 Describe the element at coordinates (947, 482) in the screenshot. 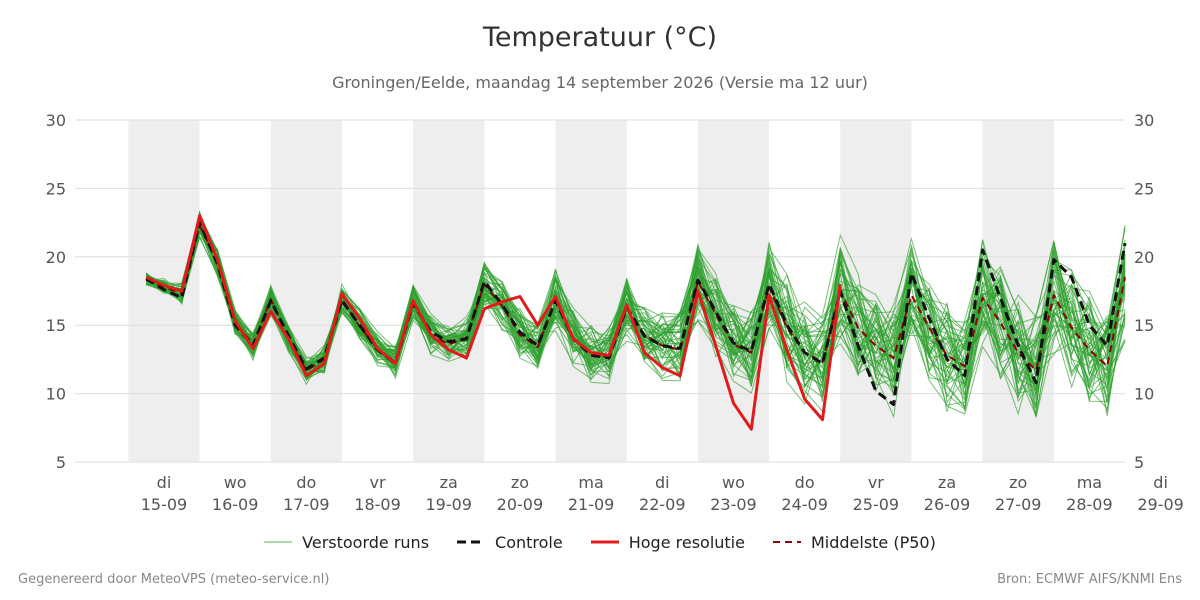

I see `xtick-day-11: za` at that location.